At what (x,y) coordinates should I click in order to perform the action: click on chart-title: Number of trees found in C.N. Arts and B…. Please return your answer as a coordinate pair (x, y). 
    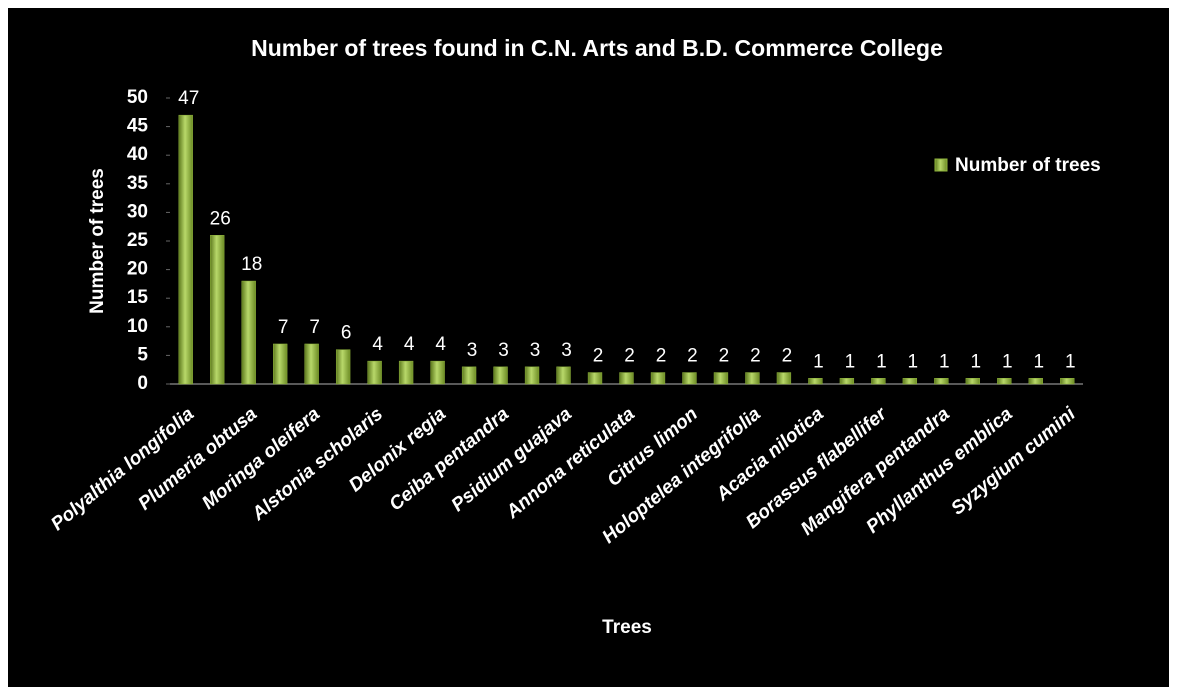
    Looking at the image, I should click on (597, 48).